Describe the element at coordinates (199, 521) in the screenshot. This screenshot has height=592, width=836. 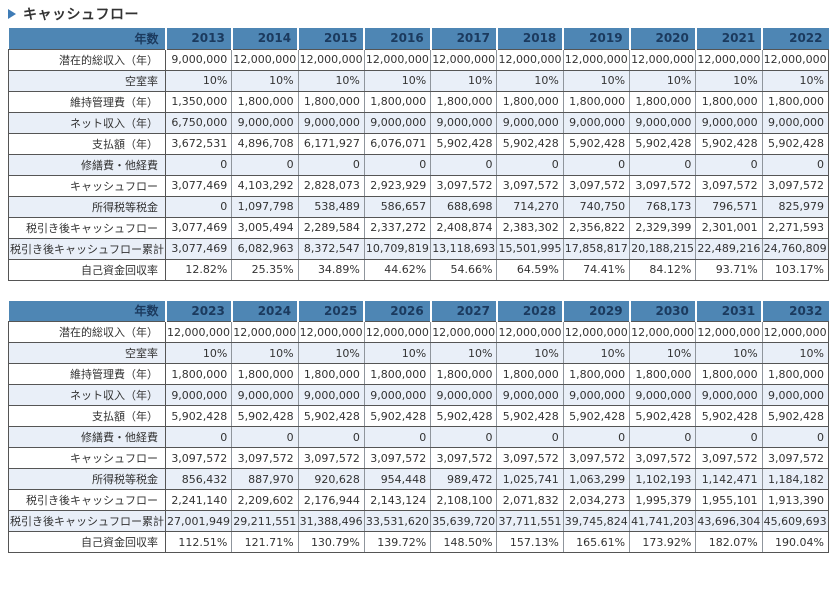
I see `data-cell: 27,001,949` at that location.